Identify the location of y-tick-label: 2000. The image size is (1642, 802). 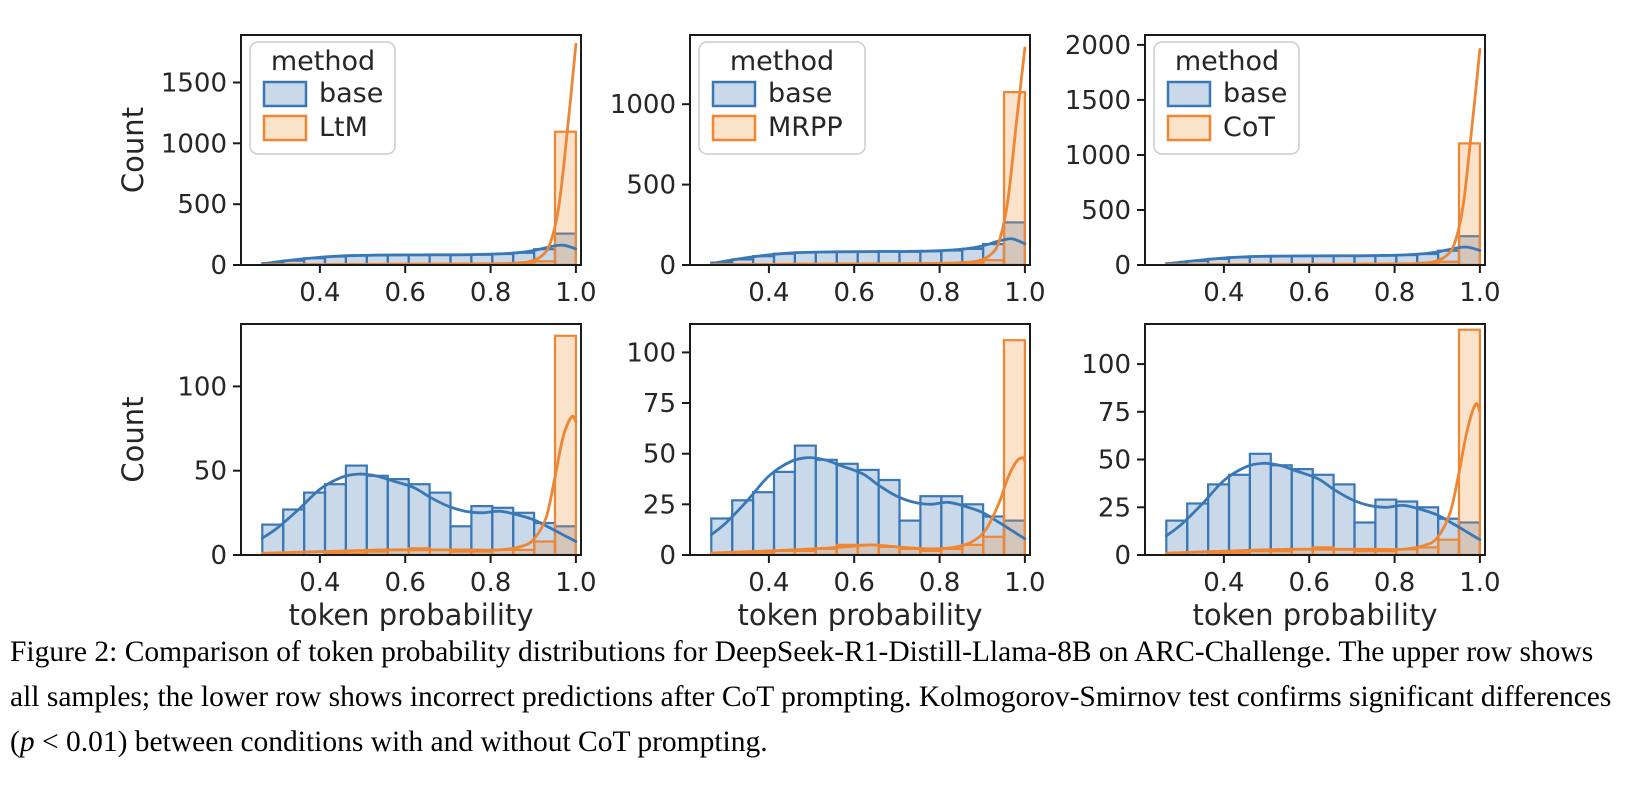
(1098, 46).